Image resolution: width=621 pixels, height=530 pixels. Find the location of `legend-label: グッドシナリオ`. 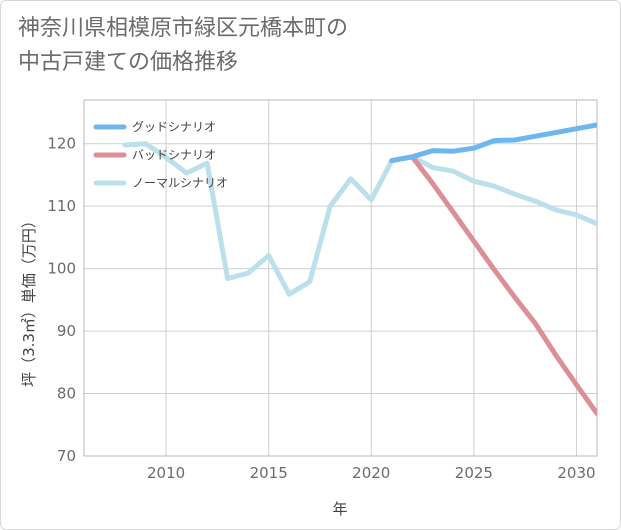

legend-label: グッドシナリオ is located at coordinates (174, 127).